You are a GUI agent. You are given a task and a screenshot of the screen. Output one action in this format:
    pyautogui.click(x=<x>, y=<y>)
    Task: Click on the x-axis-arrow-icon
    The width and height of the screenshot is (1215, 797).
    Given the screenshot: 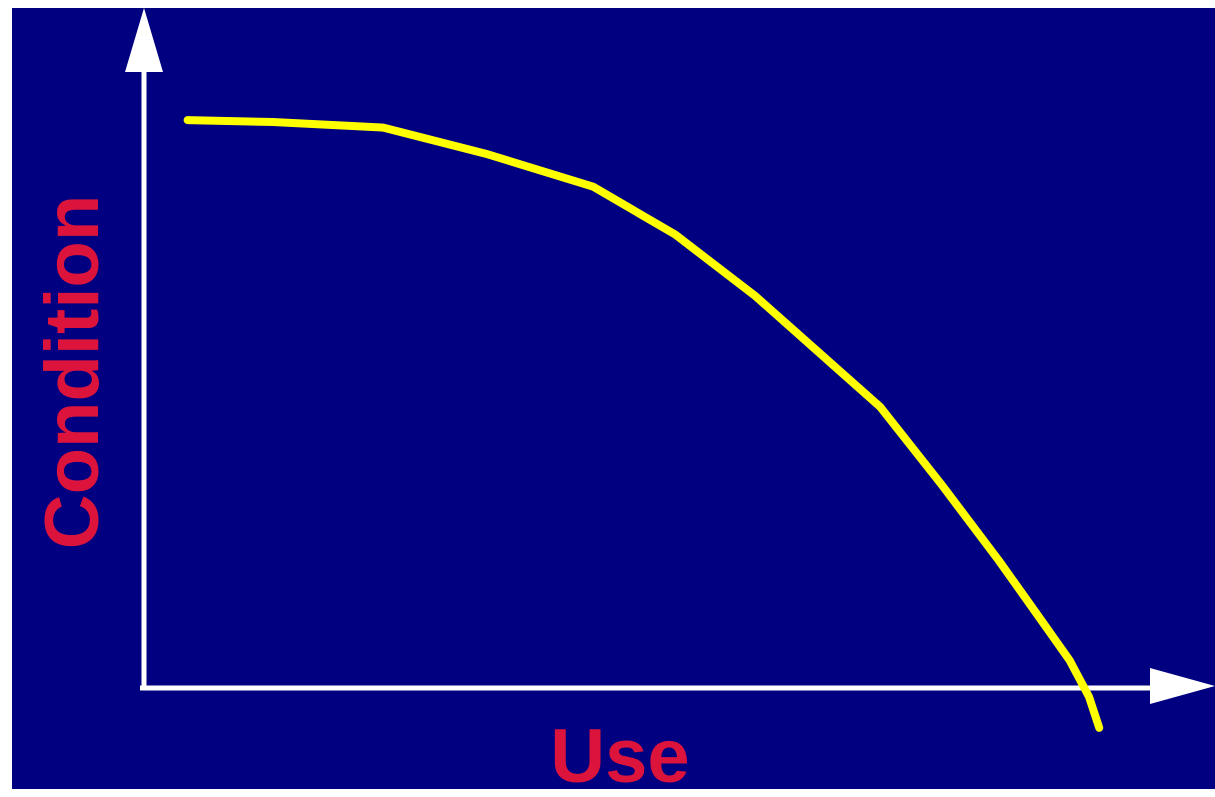 What is the action you would take?
    pyautogui.click(x=1182, y=686)
    